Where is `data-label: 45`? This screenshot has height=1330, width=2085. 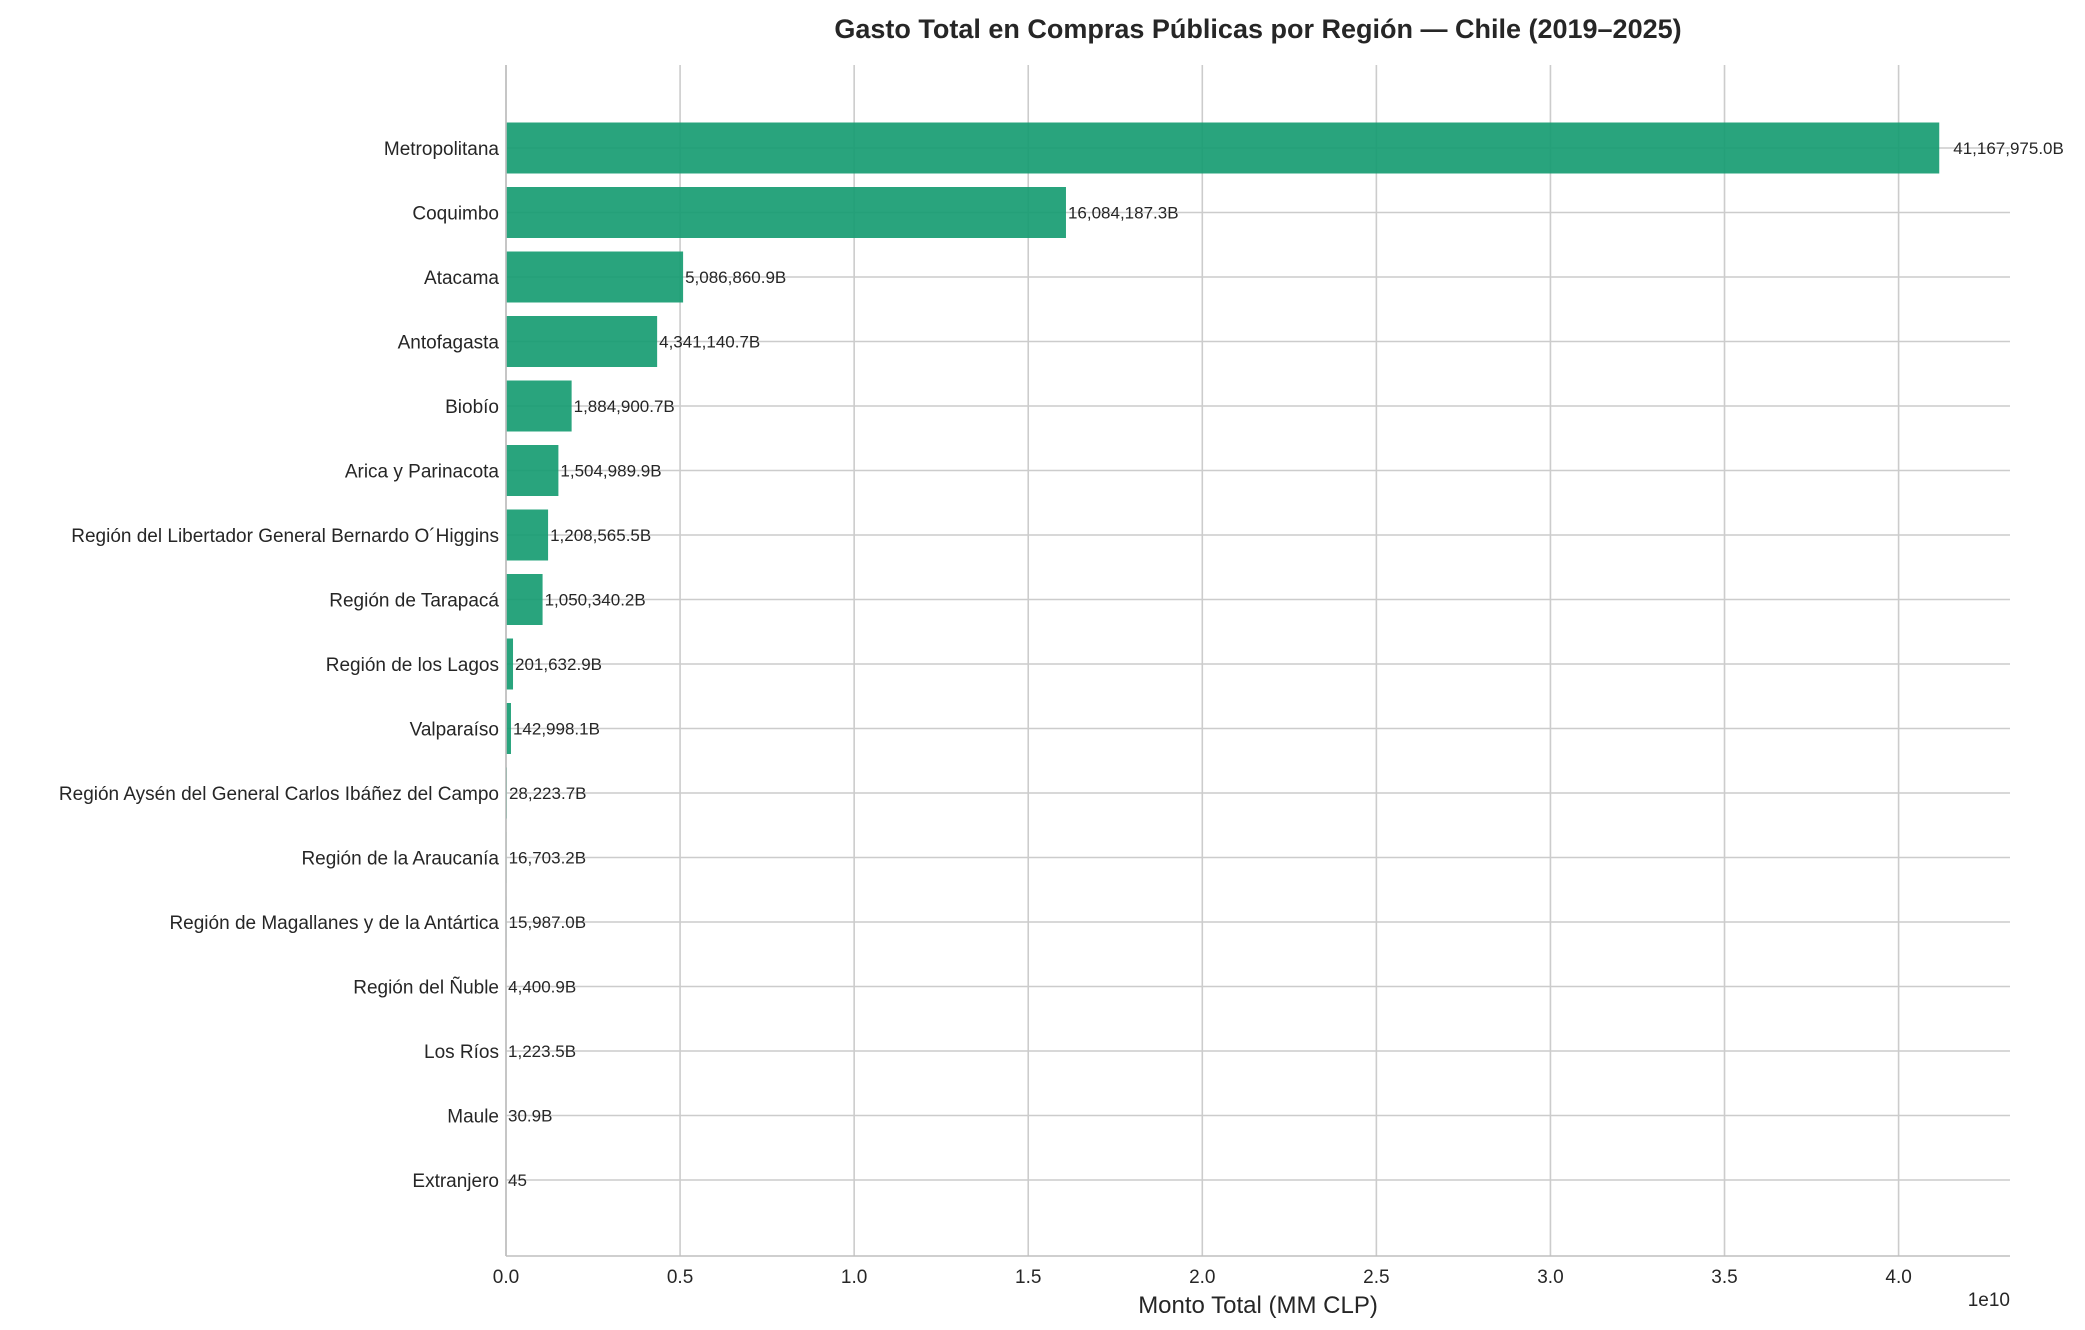
data-label: 45 is located at coordinates (517, 1180).